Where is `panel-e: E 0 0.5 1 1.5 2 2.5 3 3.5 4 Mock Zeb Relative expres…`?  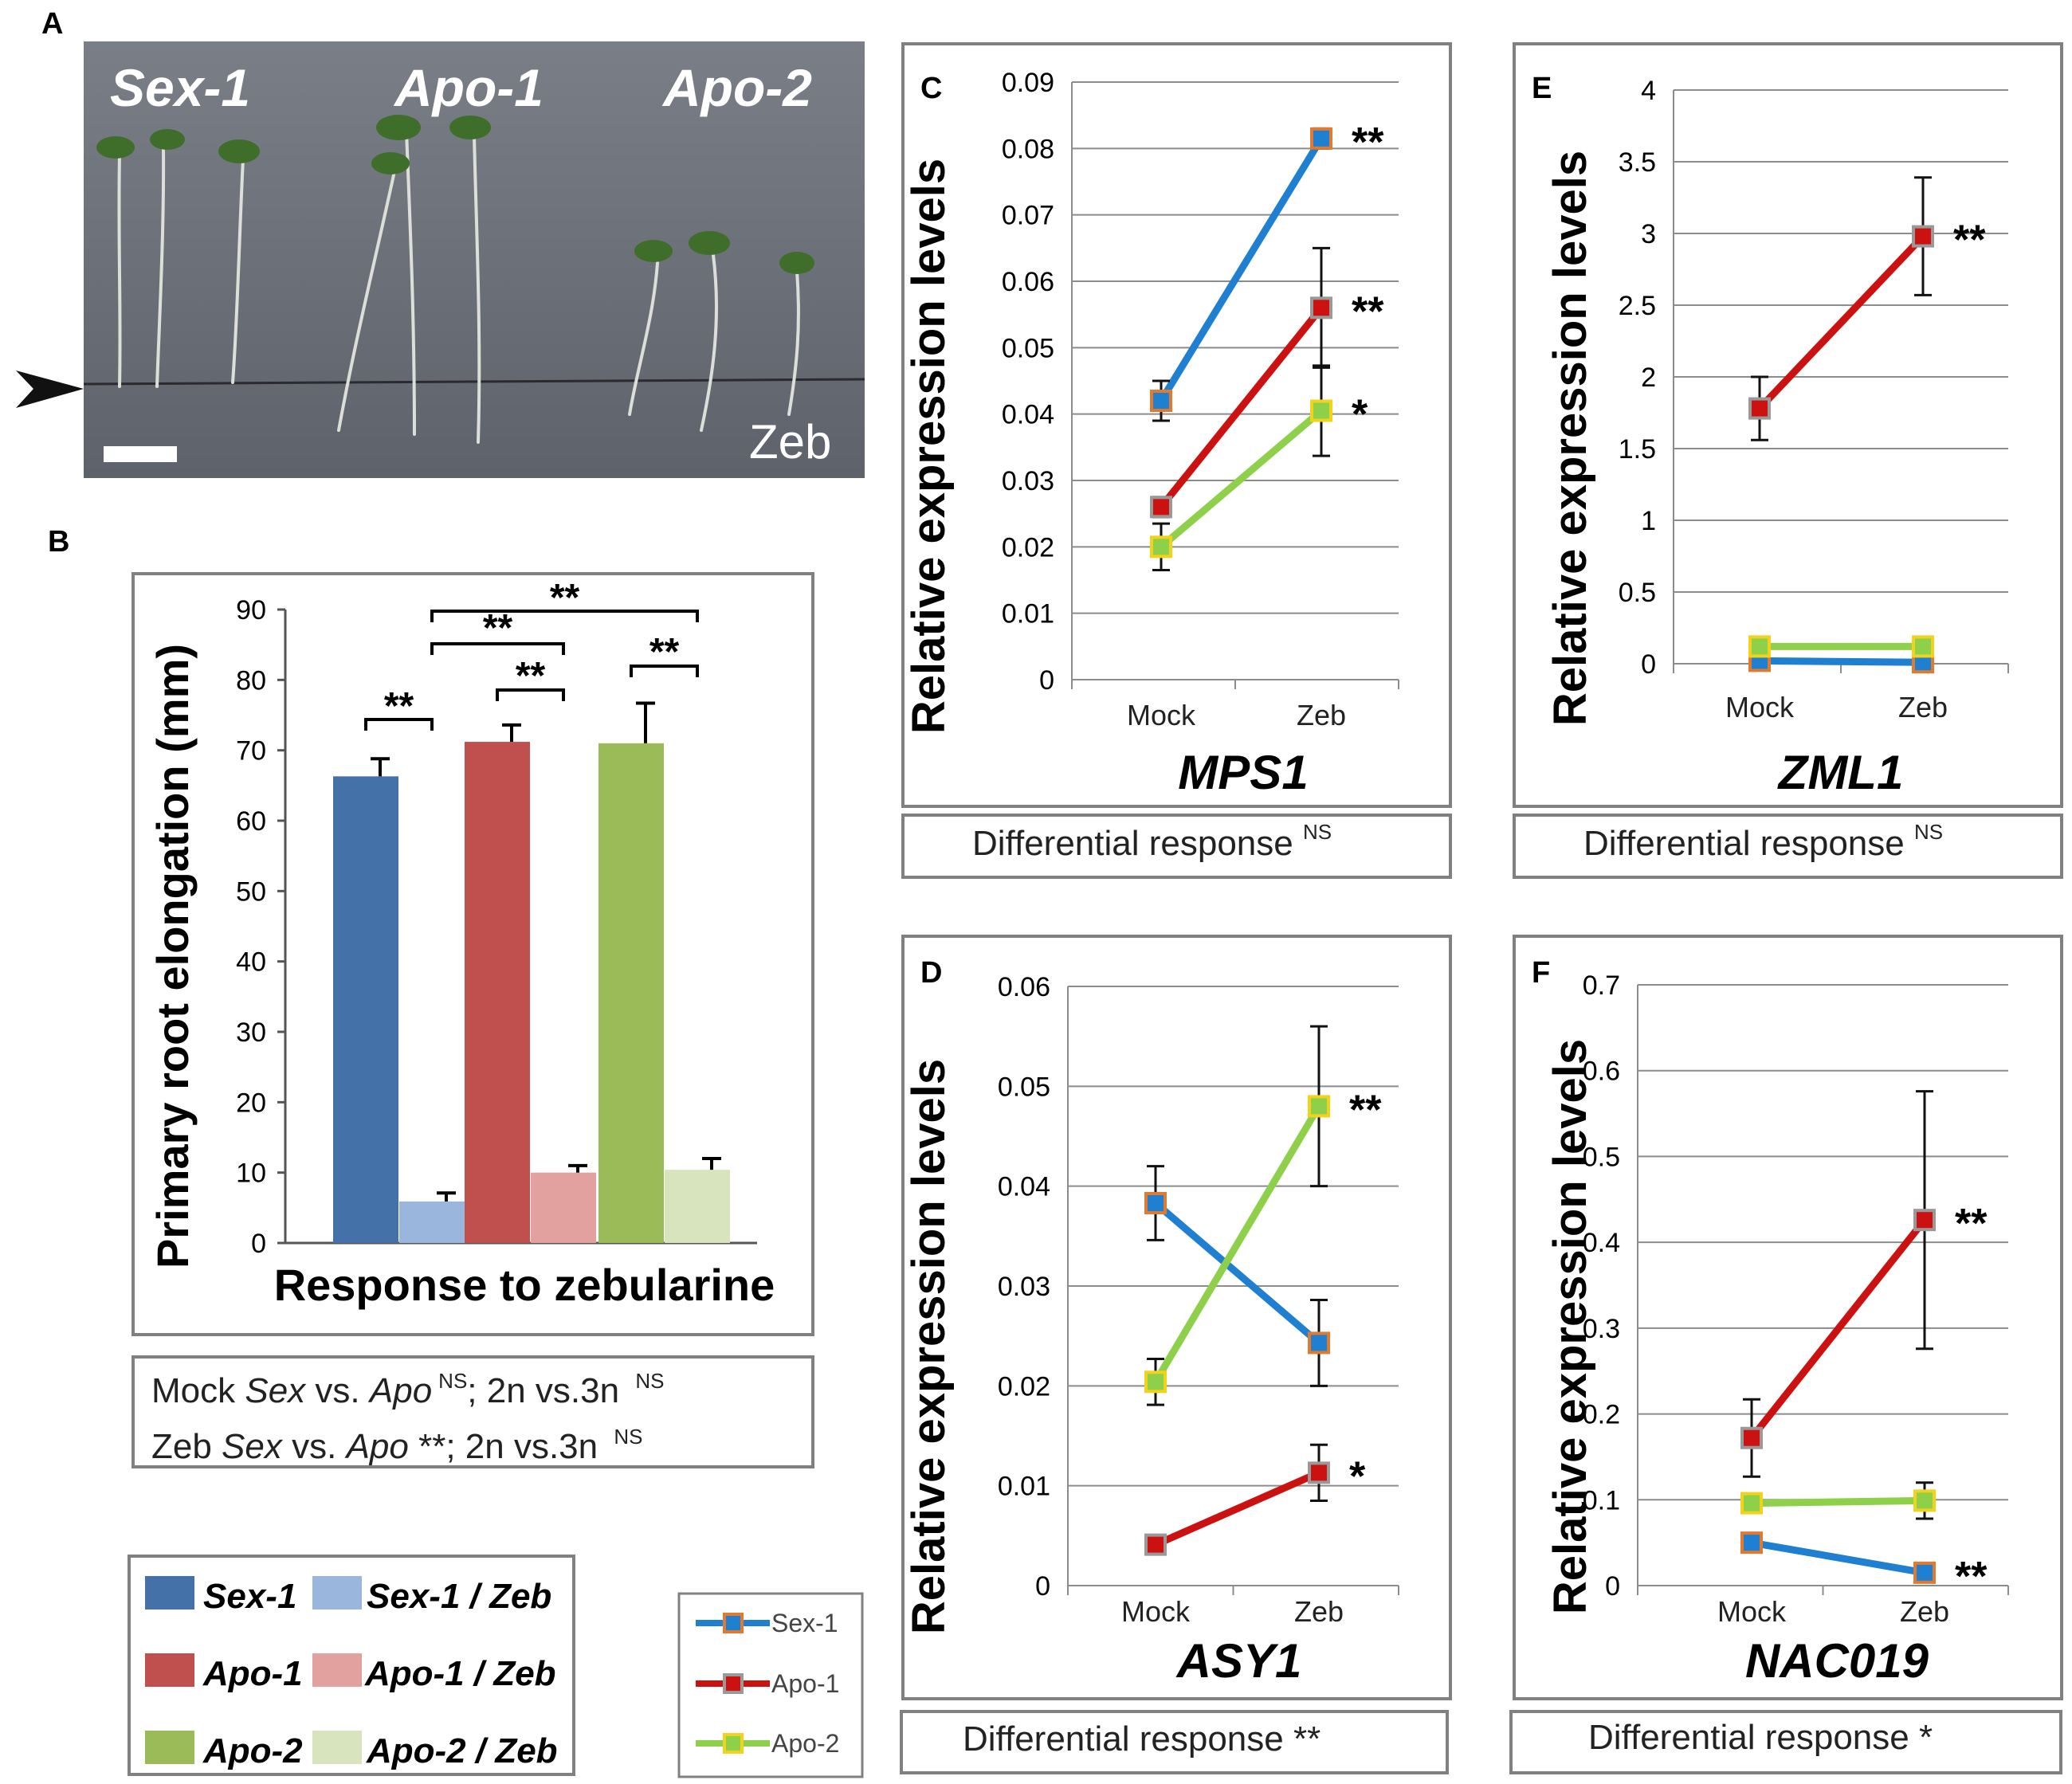
panel-e: E 0 0.5 1 1.5 2 2.5 3 3.5 4 Mock Zeb Relative expres… is located at coordinates (1788, 460).